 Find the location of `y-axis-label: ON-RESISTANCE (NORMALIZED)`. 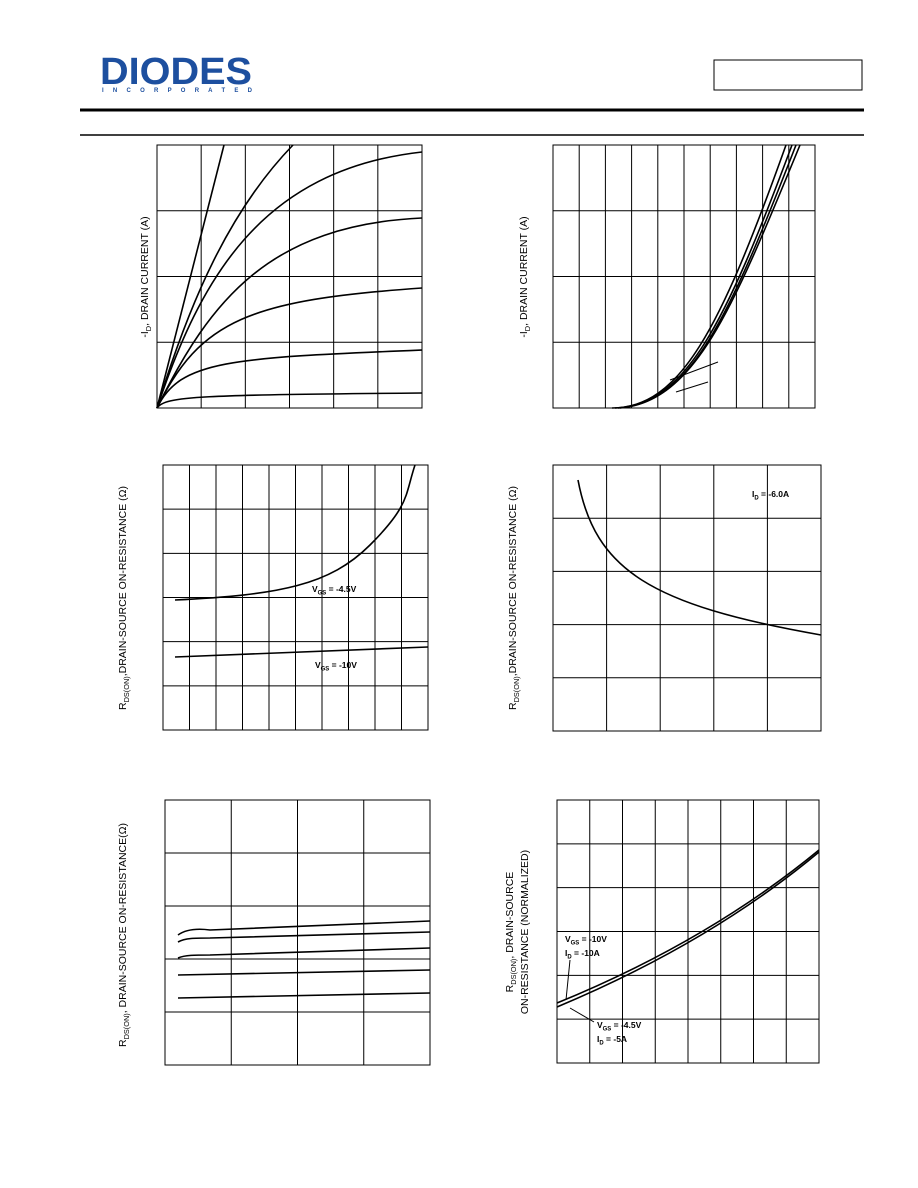

y-axis-label: ON-RESISTANCE (NORMALIZED) is located at coordinates (525, 932).